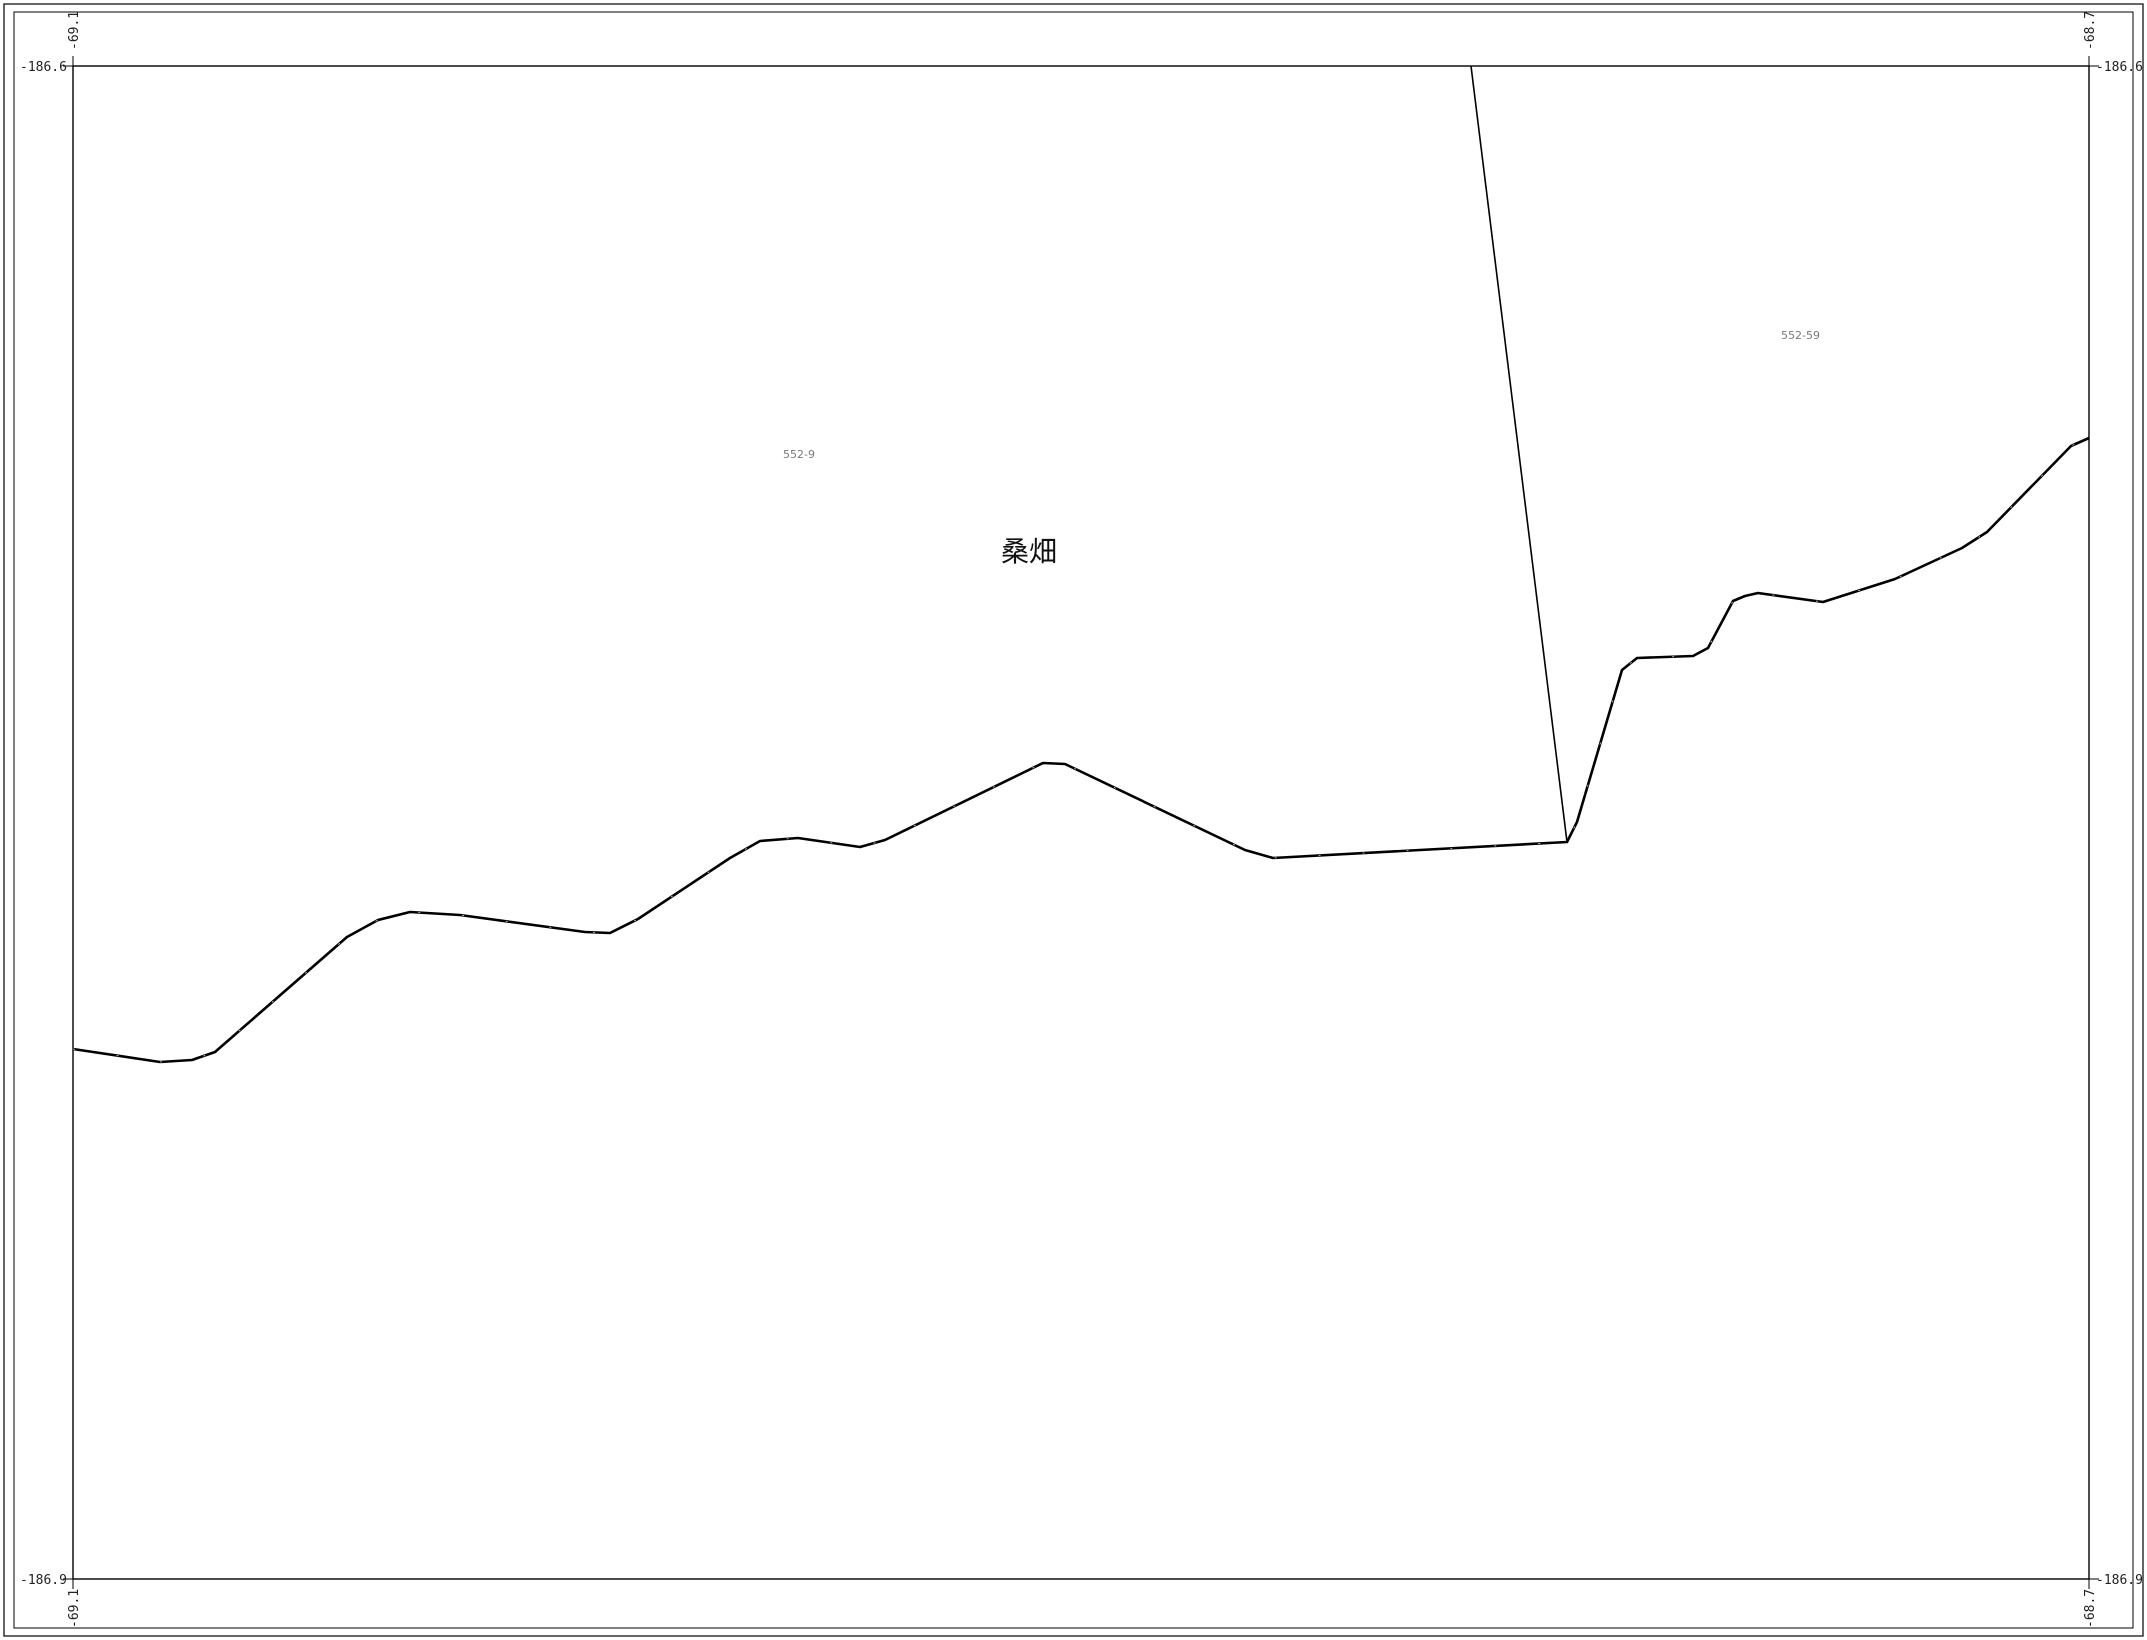 This screenshot has height=1640, width=2147. What do you see at coordinates (2090, 1608) in the screenshot?
I see `coord-bottom-right-x: -68.7` at bounding box center [2090, 1608].